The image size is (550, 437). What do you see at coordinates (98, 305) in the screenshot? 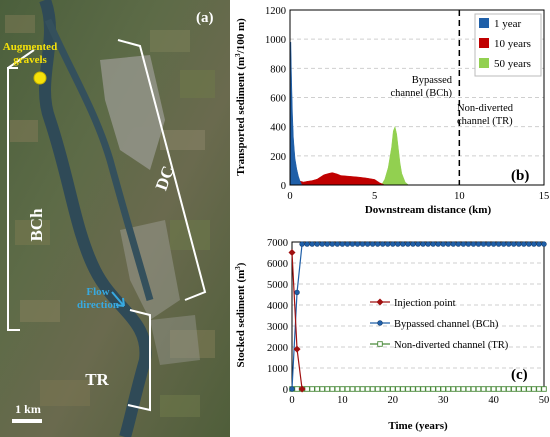
I see `flow-direction-label-2: direction` at bounding box center [98, 305].